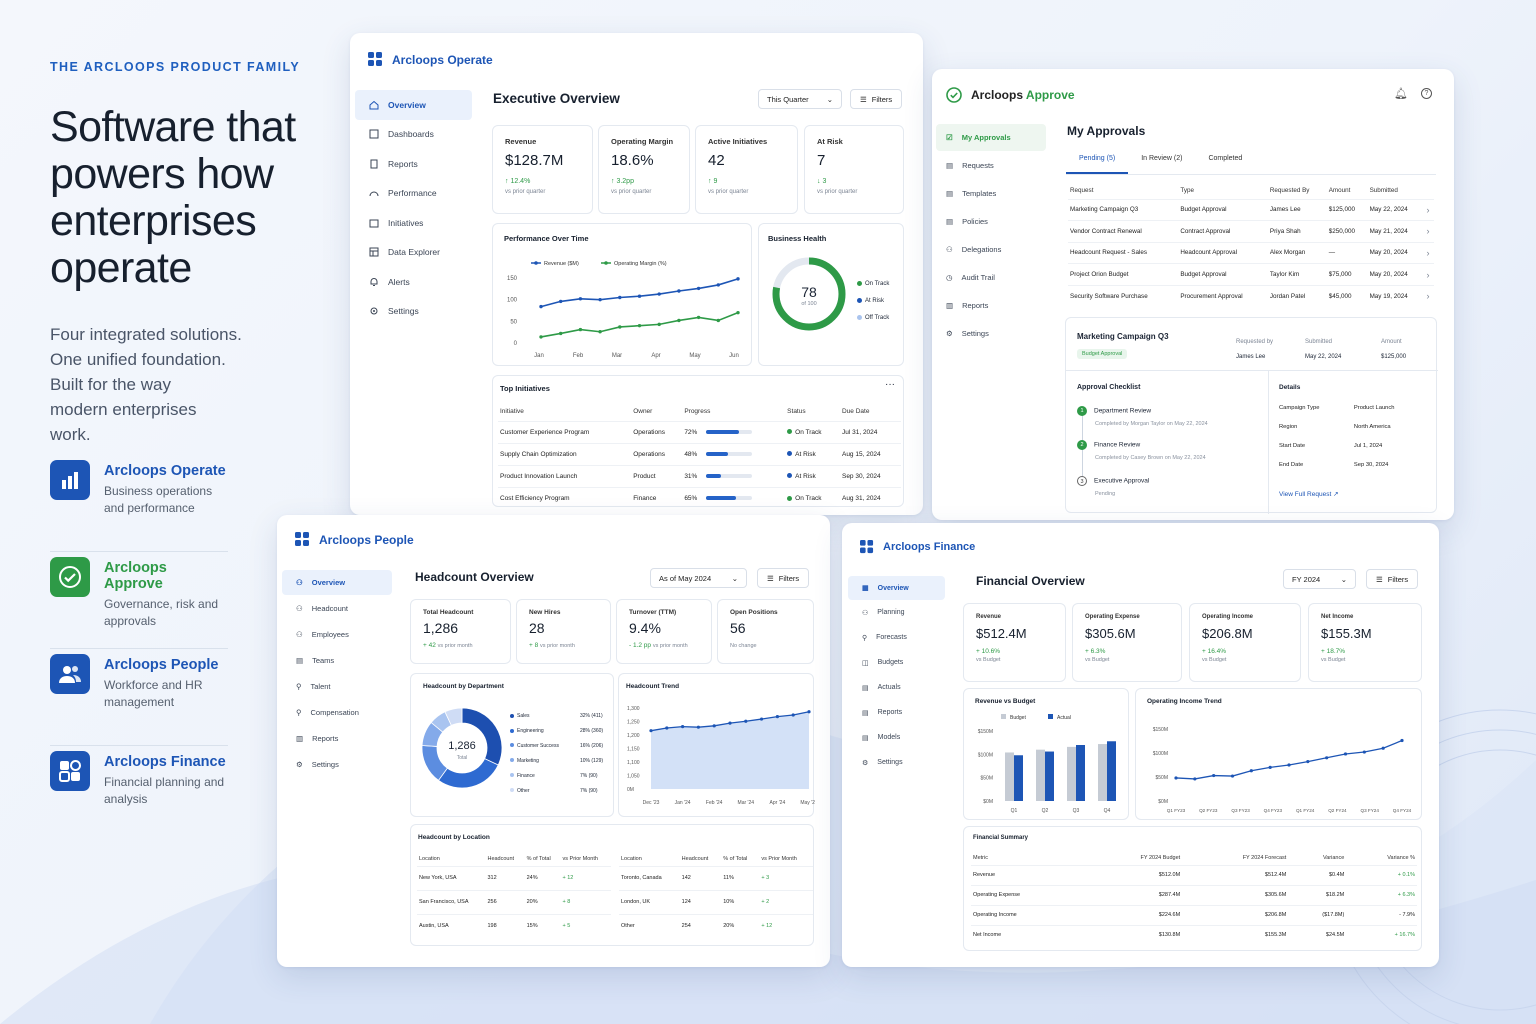 This screenshot has height=1024, width=1536. What do you see at coordinates (896, 662) in the screenshot?
I see `sidebar-item-budgets: ◫ Budgets` at bounding box center [896, 662].